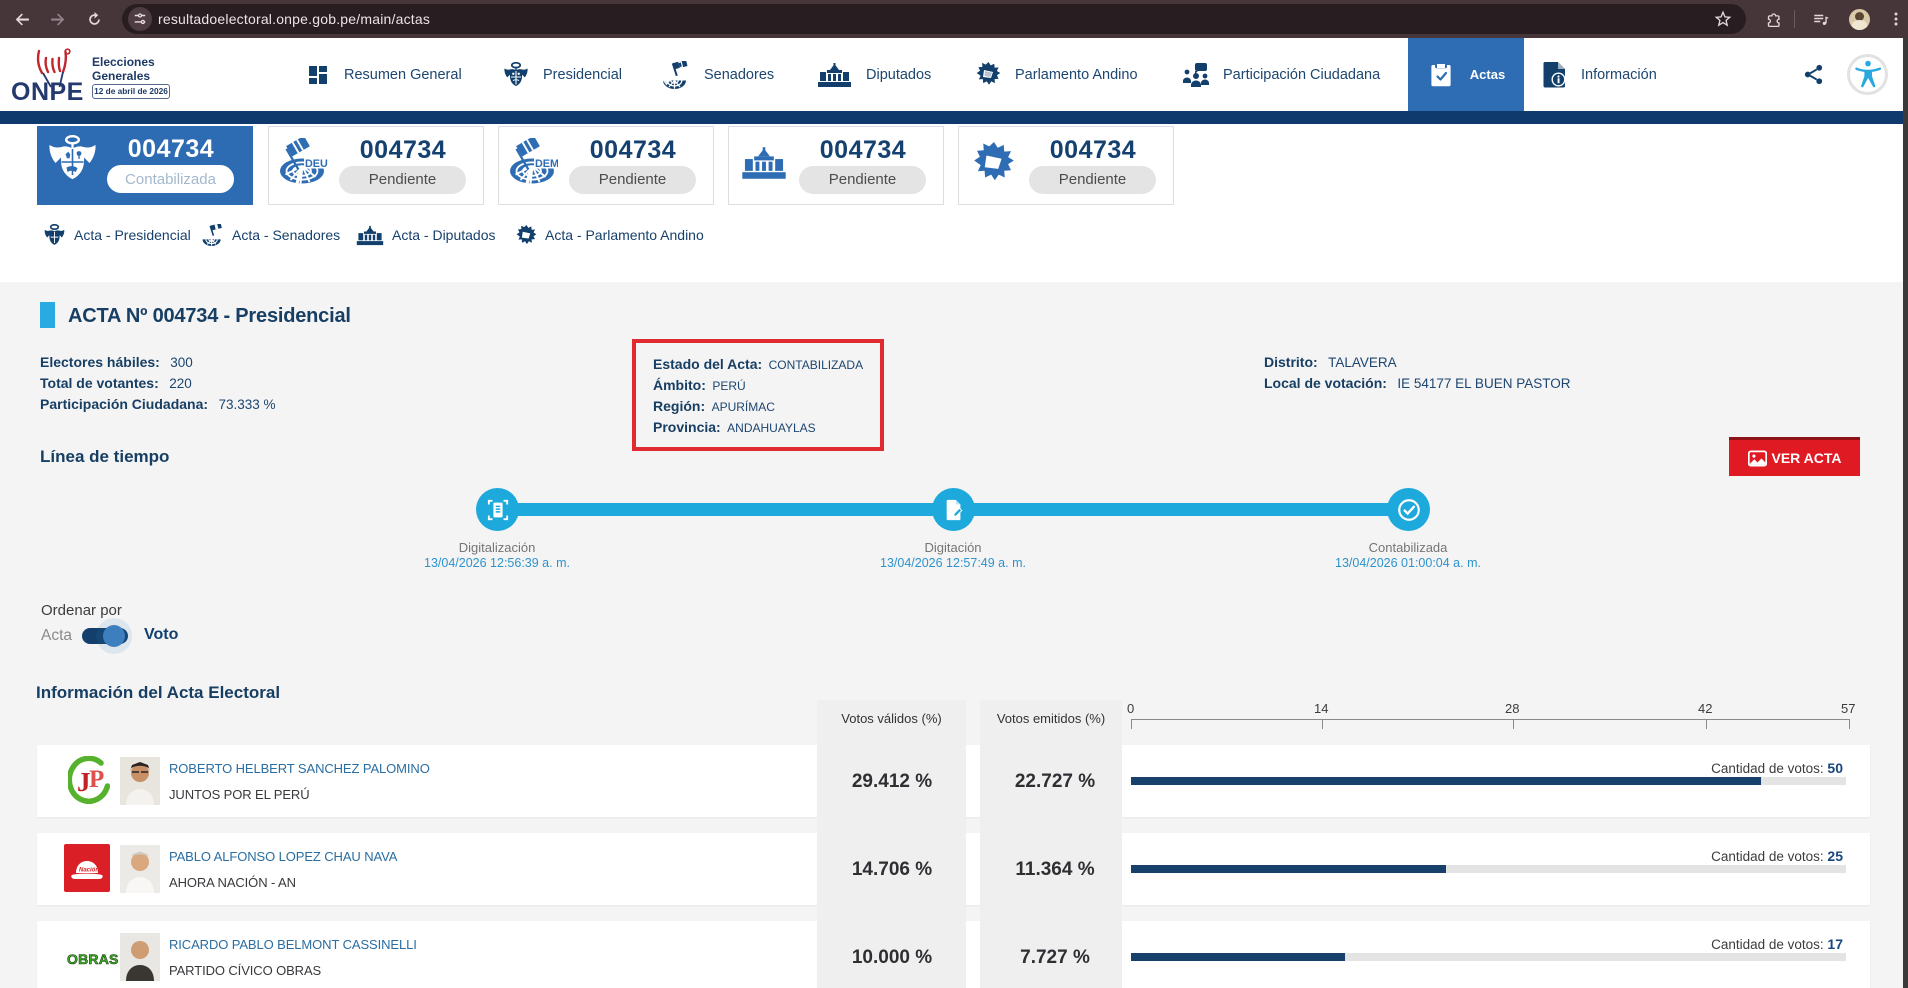 The height and width of the screenshot is (988, 1908). What do you see at coordinates (89, 871) in the screenshot?
I see `svg-text: Nación` at bounding box center [89, 871].